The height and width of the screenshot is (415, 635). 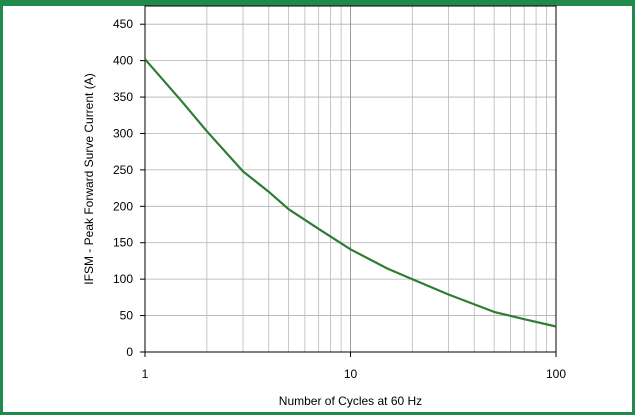 What do you see at coordinates (123, 206) in the screenshot?
I see `y-tick-label: 200` at bounding box center [123, 206].